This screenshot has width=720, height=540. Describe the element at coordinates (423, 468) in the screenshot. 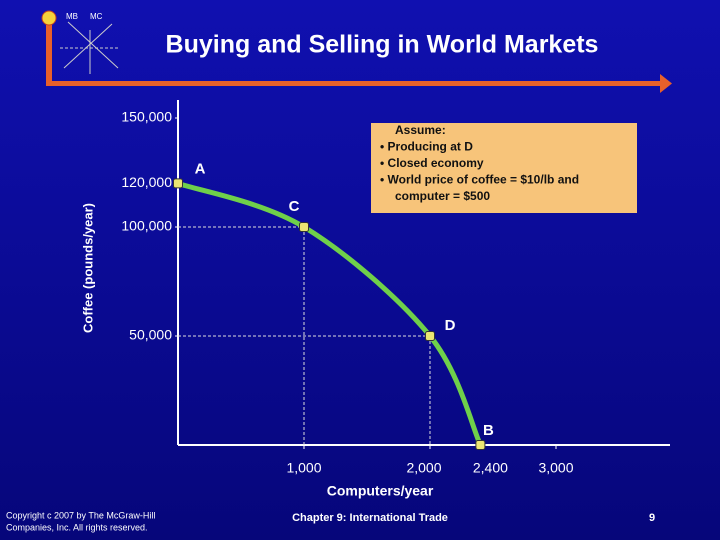

I see `x-tick-label: 2,000` at that location.